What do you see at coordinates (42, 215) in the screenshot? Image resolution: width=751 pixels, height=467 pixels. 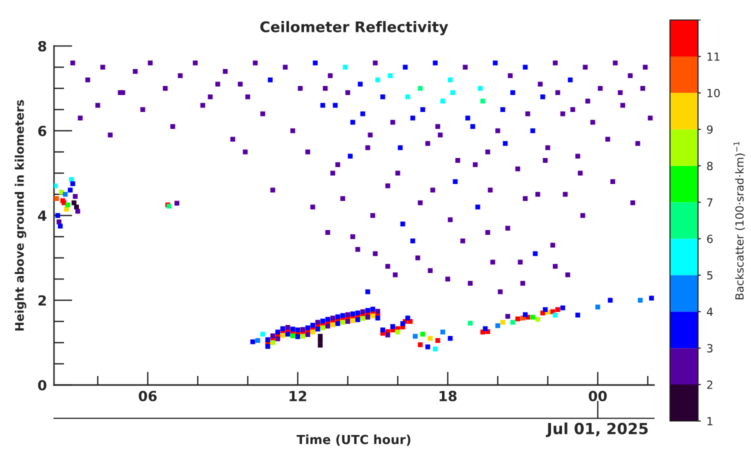 I see `y-tick-label: 4` at bounding box center [42, 215].